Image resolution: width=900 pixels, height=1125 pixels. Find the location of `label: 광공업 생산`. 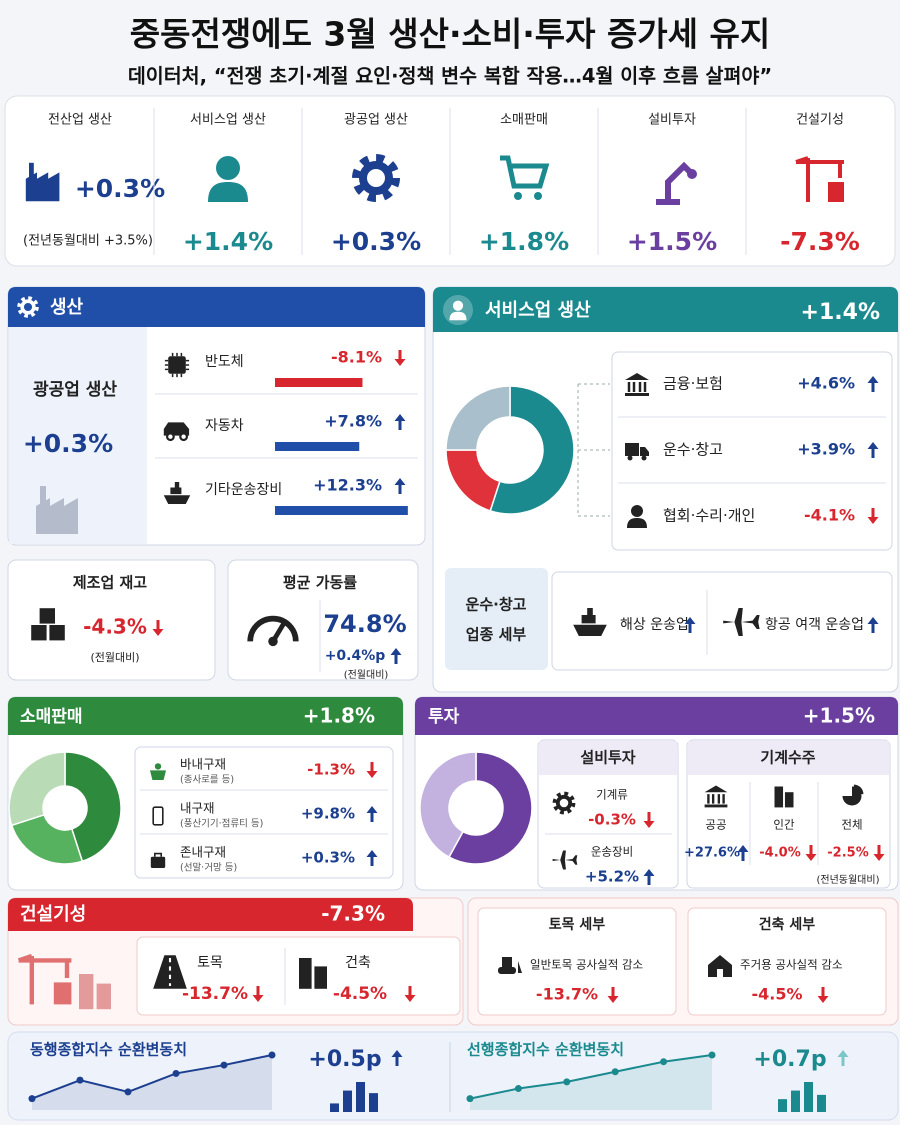

label: 광공업 생산 is located at coordinates (75, 390).